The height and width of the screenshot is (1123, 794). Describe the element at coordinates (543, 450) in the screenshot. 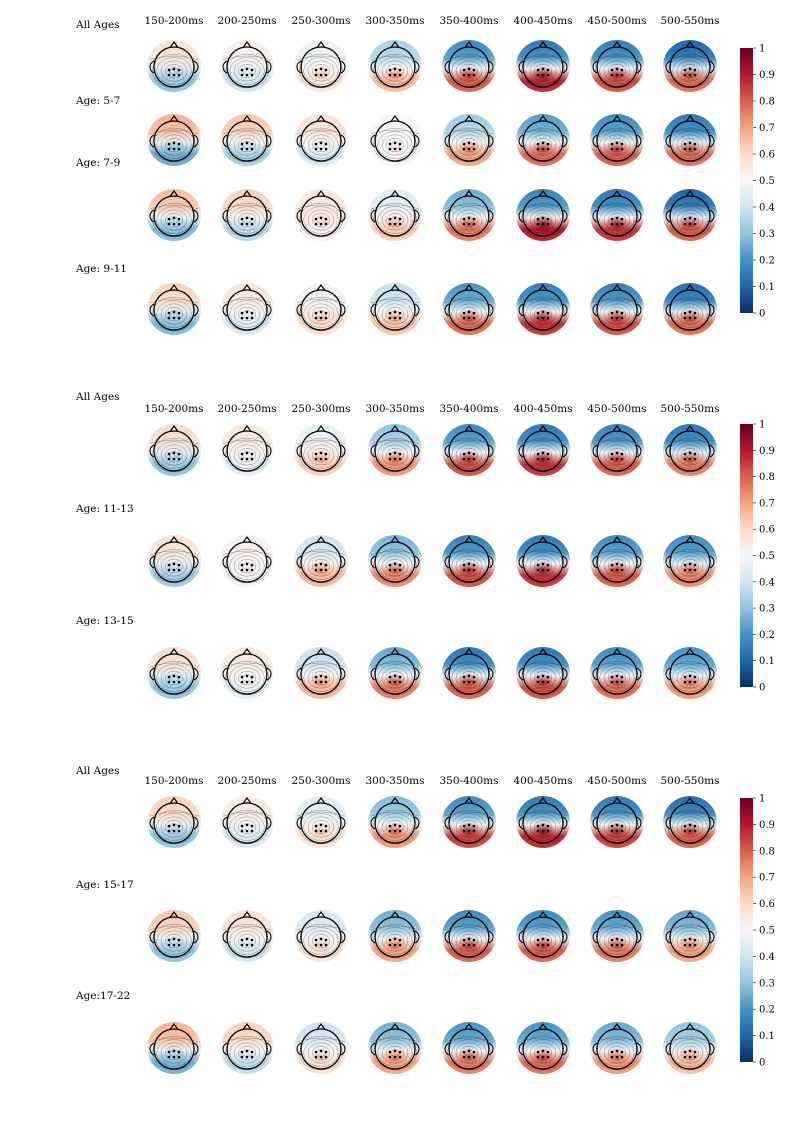

I see `topomap-p1-r0-c5` at that location.